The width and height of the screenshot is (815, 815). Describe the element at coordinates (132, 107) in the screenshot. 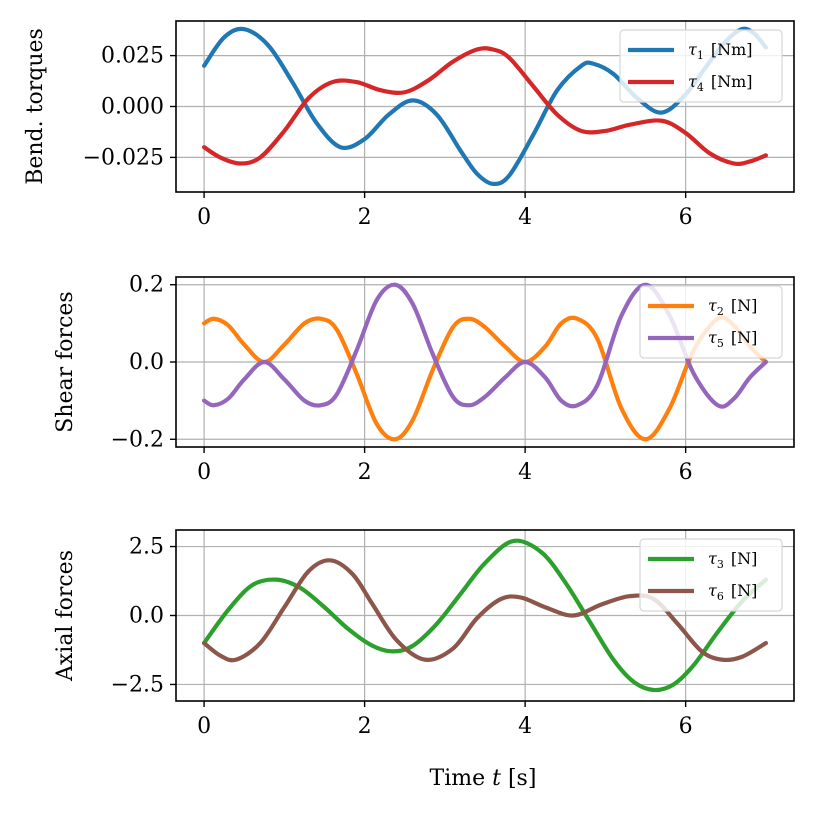

I see `y-tick-label: 0.000` at that location.